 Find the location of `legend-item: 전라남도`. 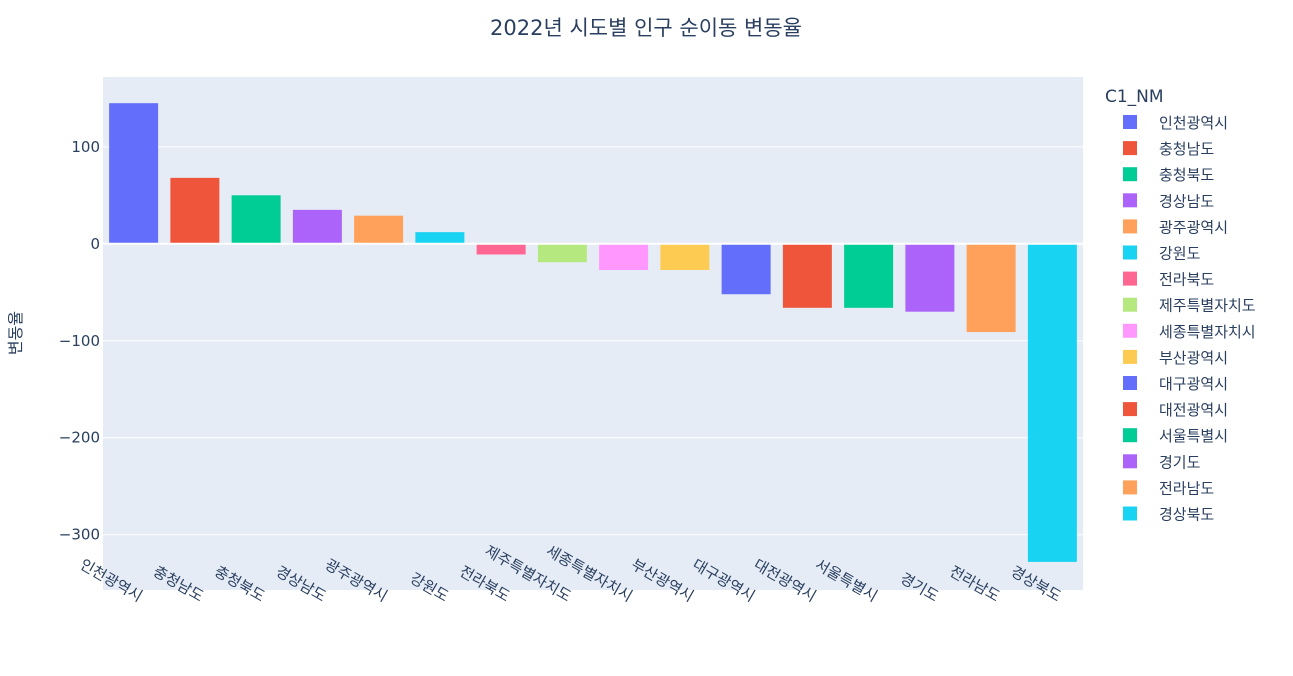

legend-item: 전라남도 is located at coordinates (1168, 488).